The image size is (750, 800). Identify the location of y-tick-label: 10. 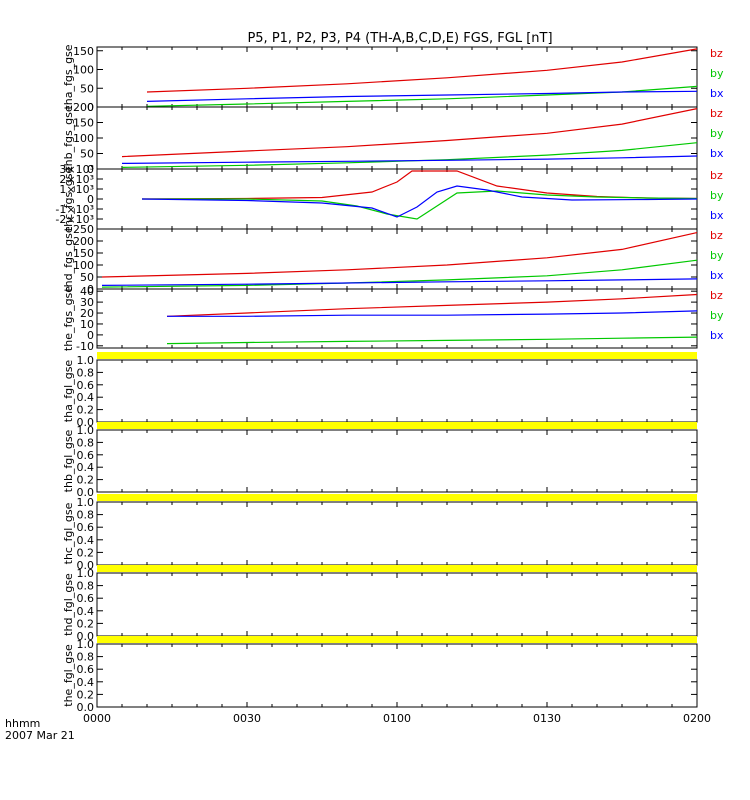
(87, 324).